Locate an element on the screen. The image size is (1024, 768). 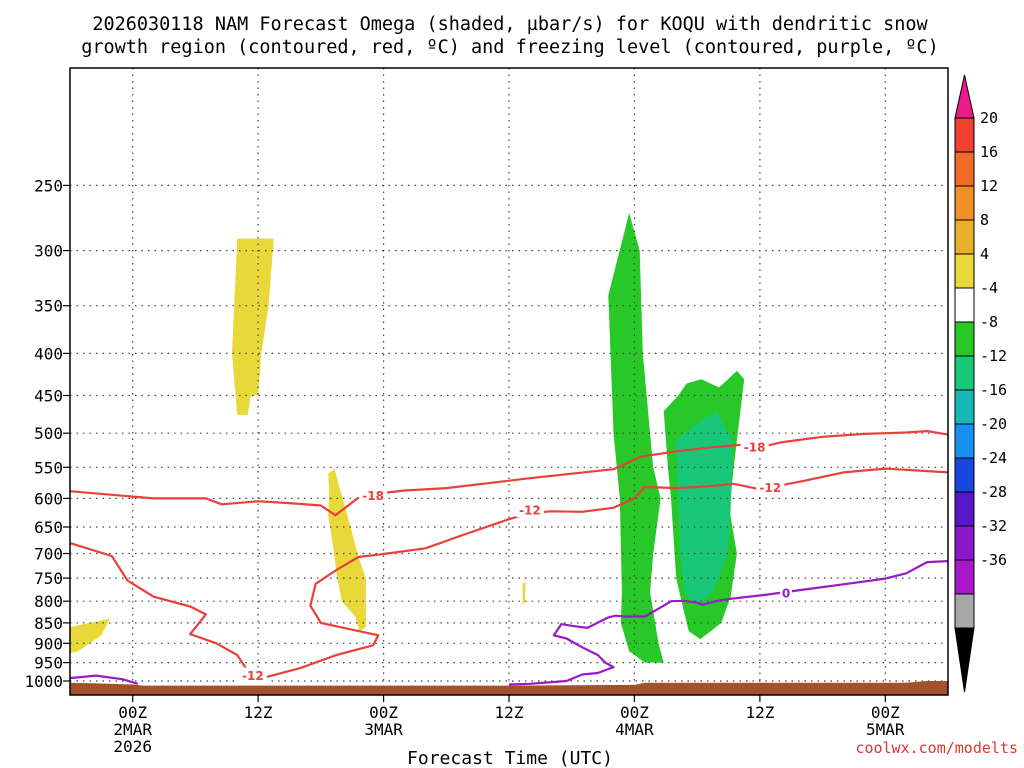
downward-motion-column-a is located at coordinates (636, 437).